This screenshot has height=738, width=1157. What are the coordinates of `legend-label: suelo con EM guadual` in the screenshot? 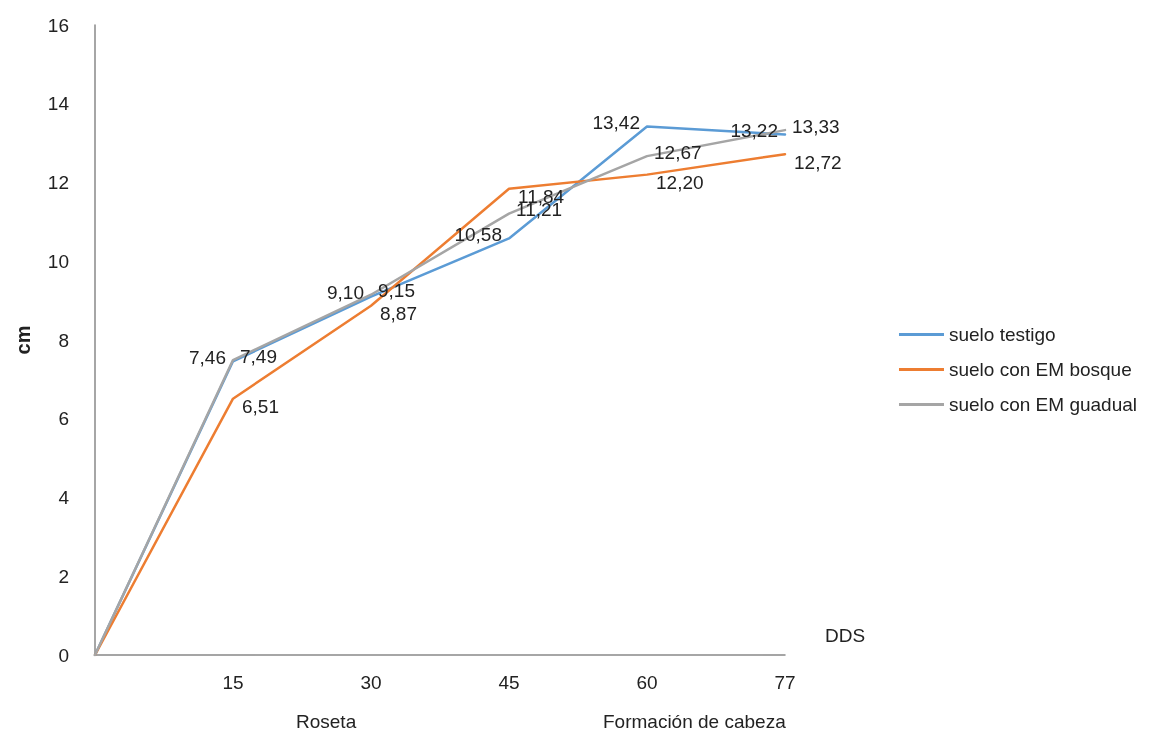 It's located at (1042, 404).